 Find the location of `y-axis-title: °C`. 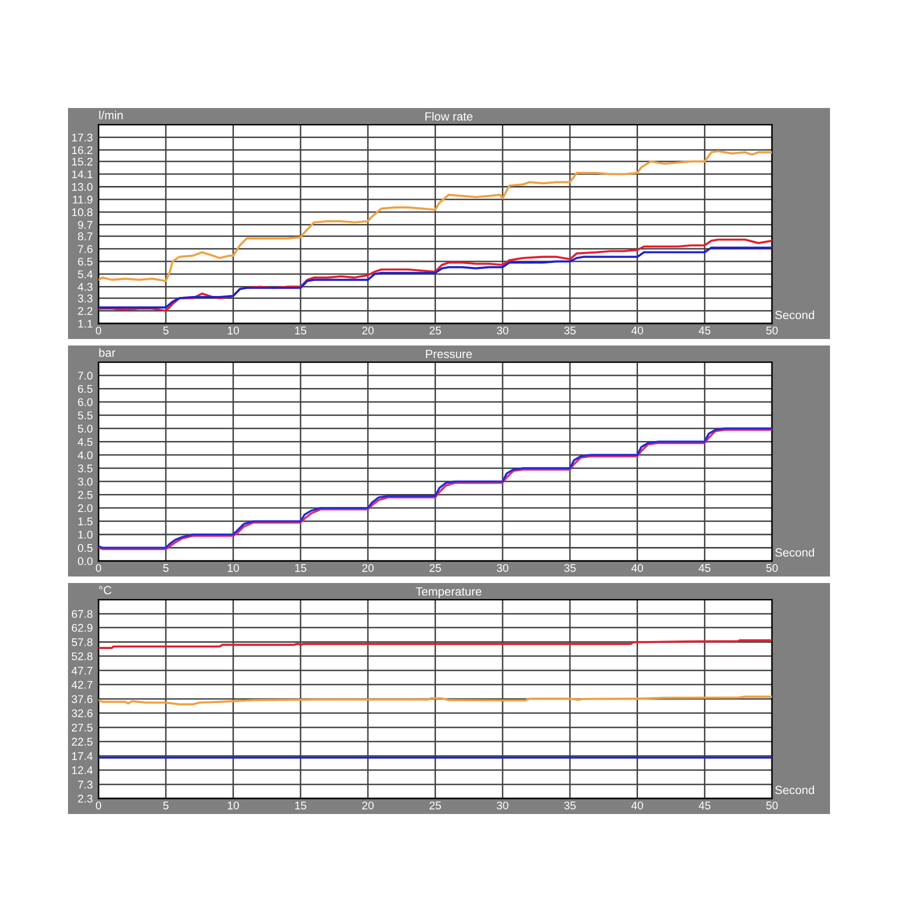

y-axis-title: °C is located at coordinates (105, 590).